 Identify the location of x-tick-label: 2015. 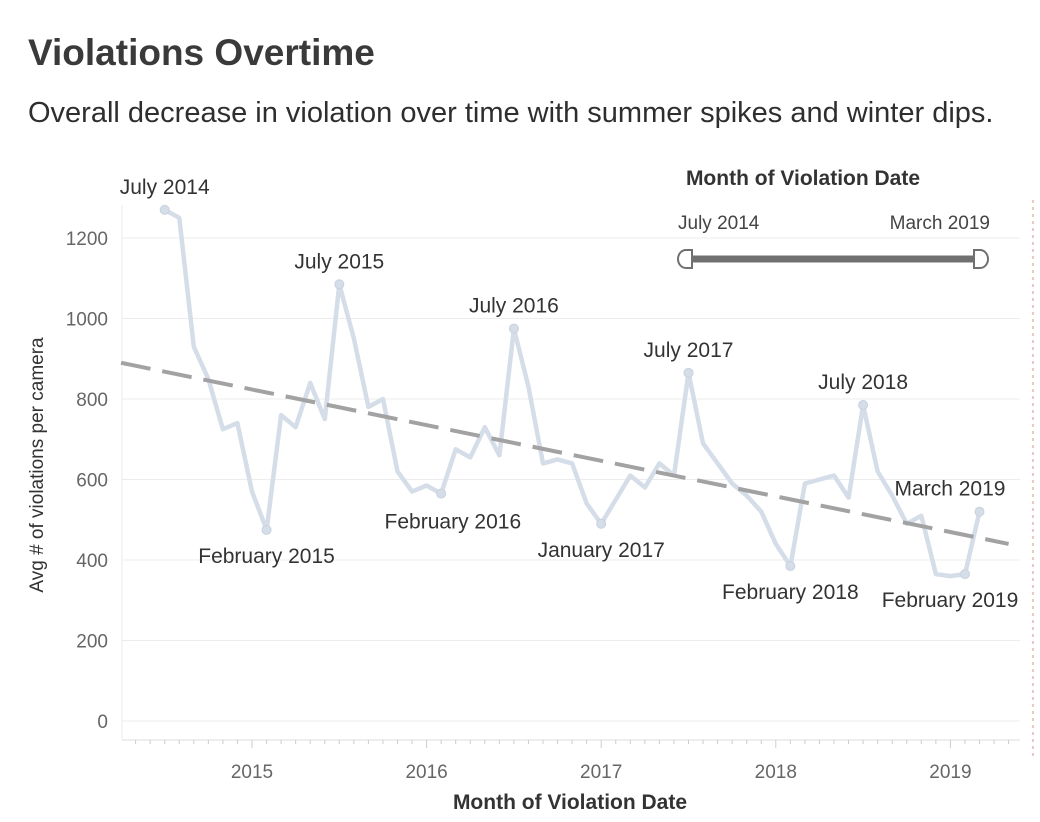
(252, 772).